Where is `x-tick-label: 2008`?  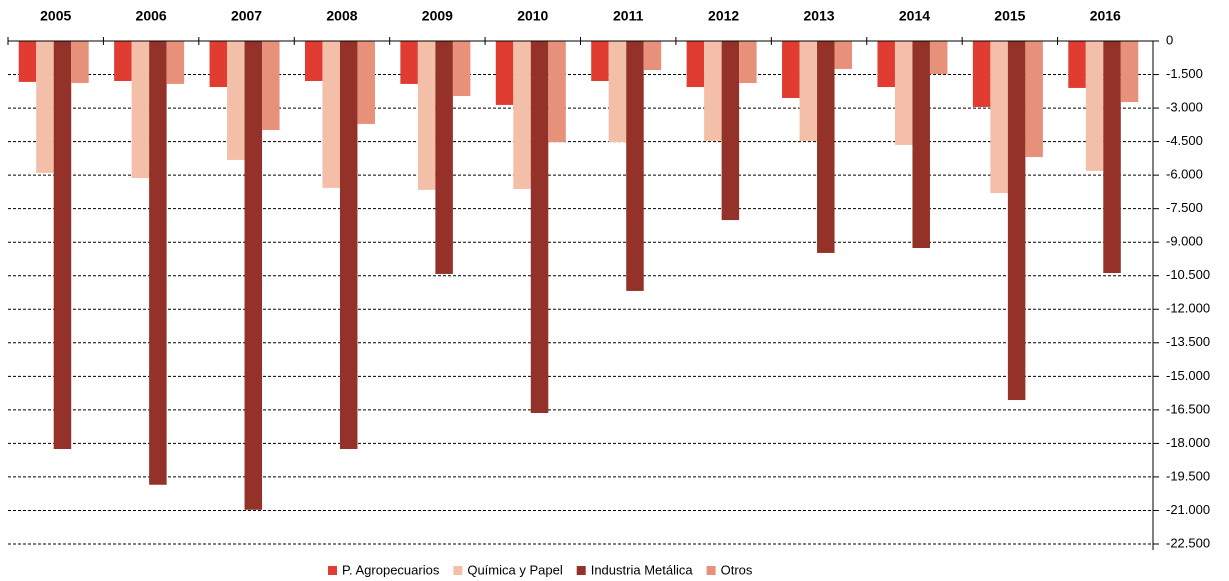 x-tick-label: 2008 is located at coordinates (341, 16).